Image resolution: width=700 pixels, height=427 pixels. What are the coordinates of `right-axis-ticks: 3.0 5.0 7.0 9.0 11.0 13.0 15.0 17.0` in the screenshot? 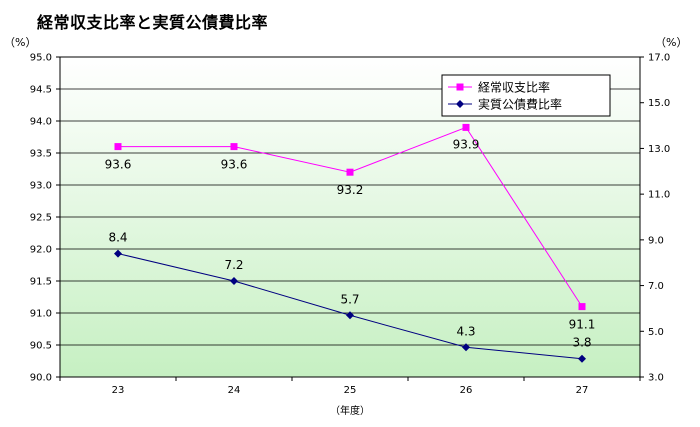 It's located at (655, 218).